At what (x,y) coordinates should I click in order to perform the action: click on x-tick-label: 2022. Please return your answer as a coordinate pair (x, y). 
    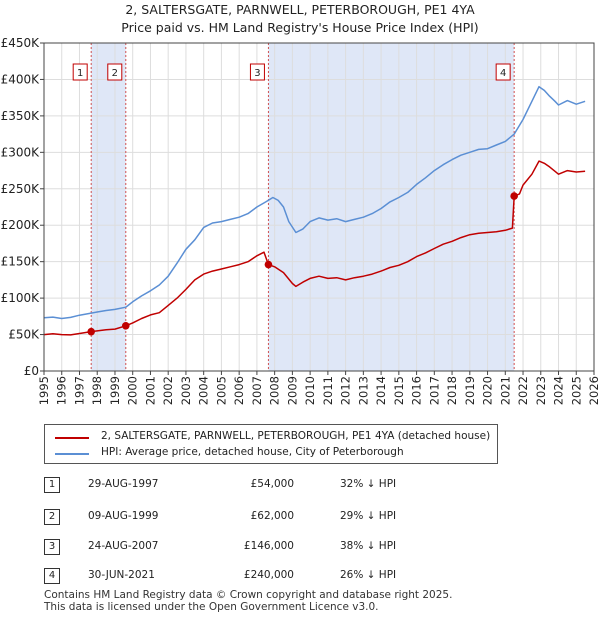
    Looking at the image, I should click on (523, 390).